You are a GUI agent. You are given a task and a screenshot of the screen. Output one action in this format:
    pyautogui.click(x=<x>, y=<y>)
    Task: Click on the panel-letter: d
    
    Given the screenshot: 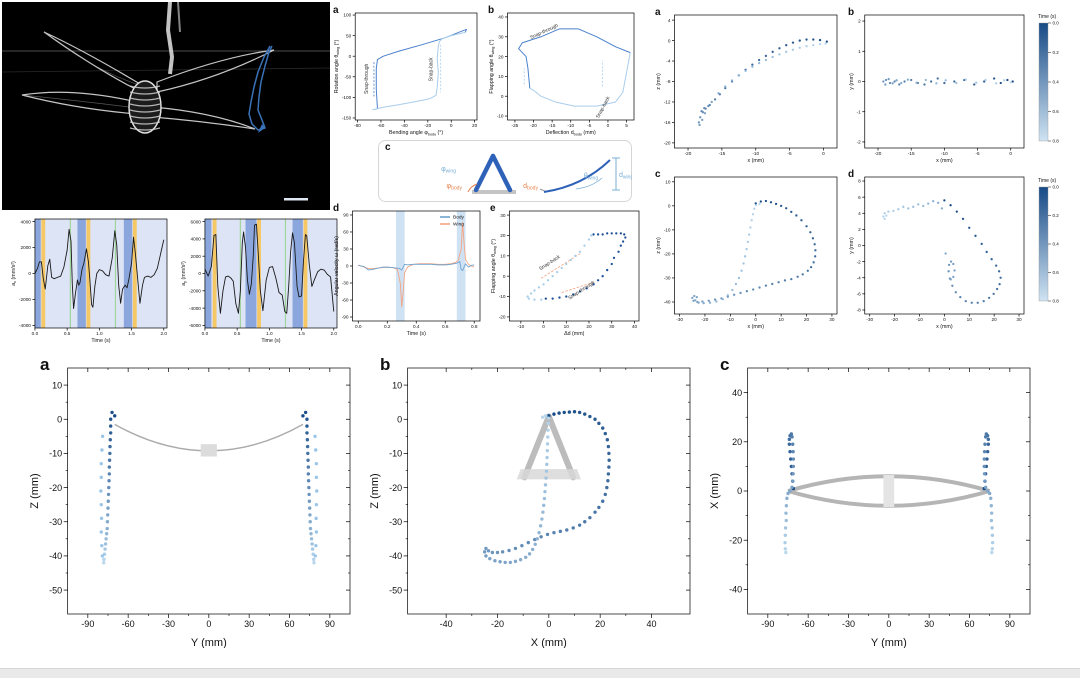 What is the action you would take?
    pyautogui.click(x=336, y=208)
    